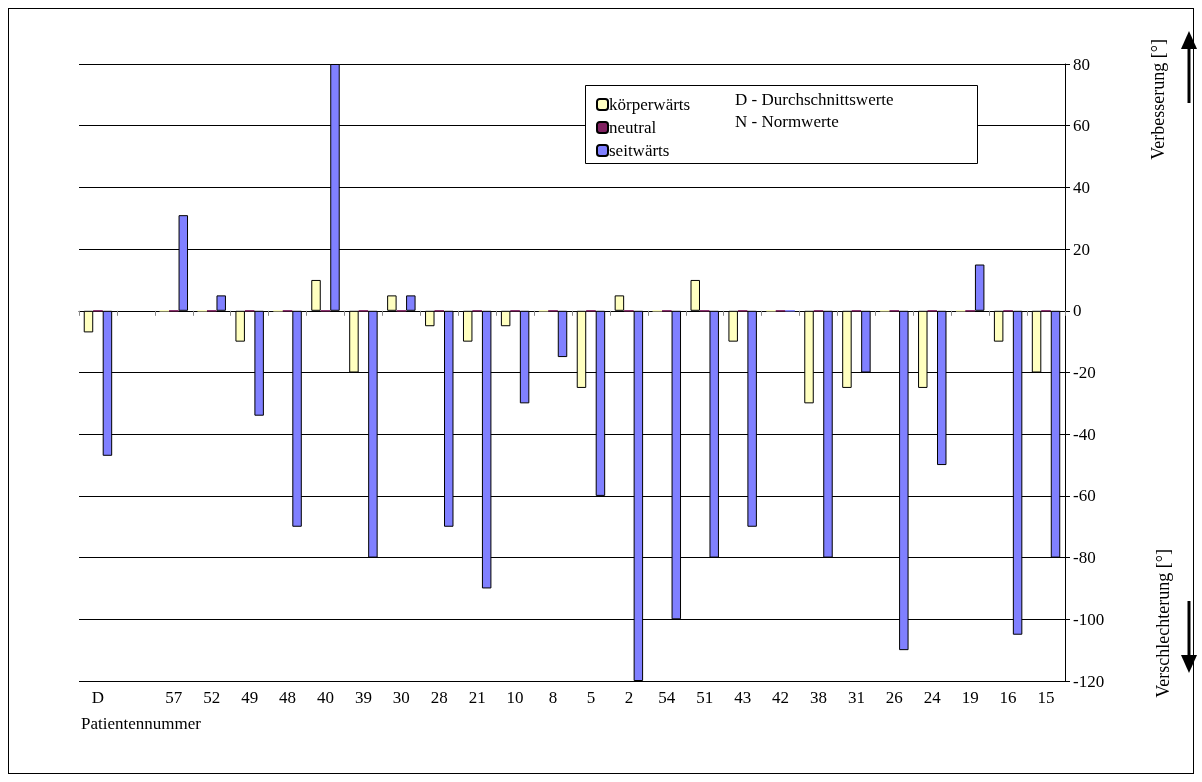 This screenshot has width=1202, height=782. I want to click on x-tick-label: 10, so click(515, 697).